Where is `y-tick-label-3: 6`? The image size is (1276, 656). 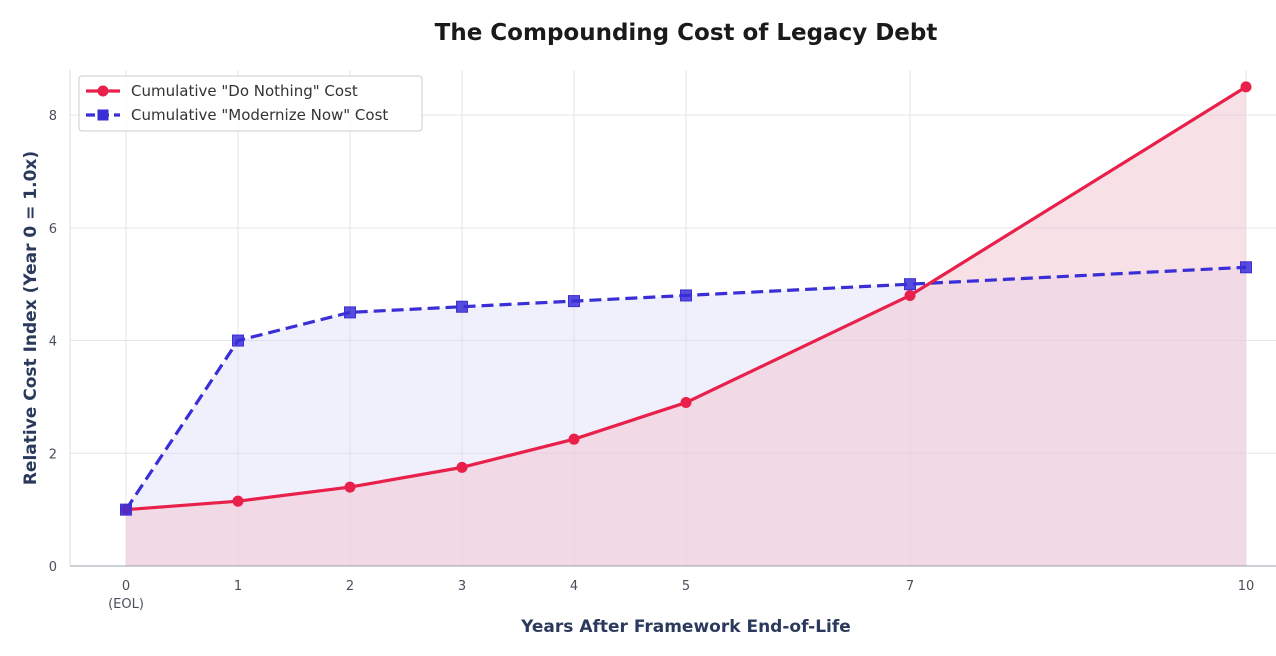 y-tick-label-3: 6 is located at coordinates (53, 229).